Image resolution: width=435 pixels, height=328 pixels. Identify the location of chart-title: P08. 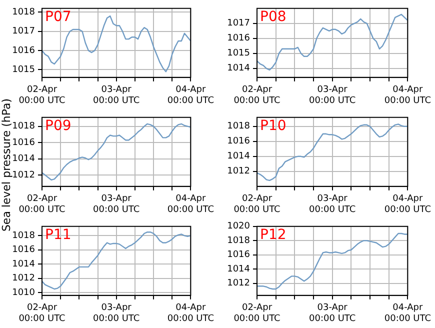
(273, 17).